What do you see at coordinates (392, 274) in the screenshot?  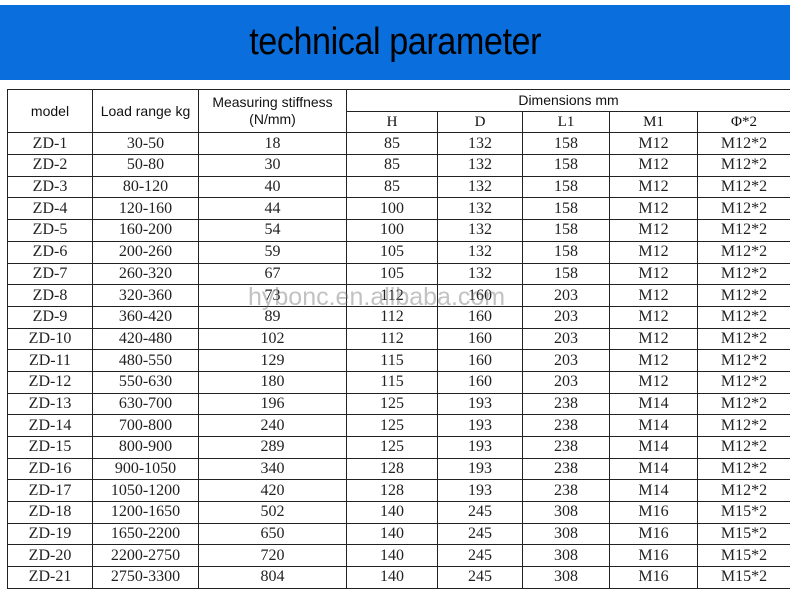 I see `cell-h: 105` at bounding box center [392, 274].